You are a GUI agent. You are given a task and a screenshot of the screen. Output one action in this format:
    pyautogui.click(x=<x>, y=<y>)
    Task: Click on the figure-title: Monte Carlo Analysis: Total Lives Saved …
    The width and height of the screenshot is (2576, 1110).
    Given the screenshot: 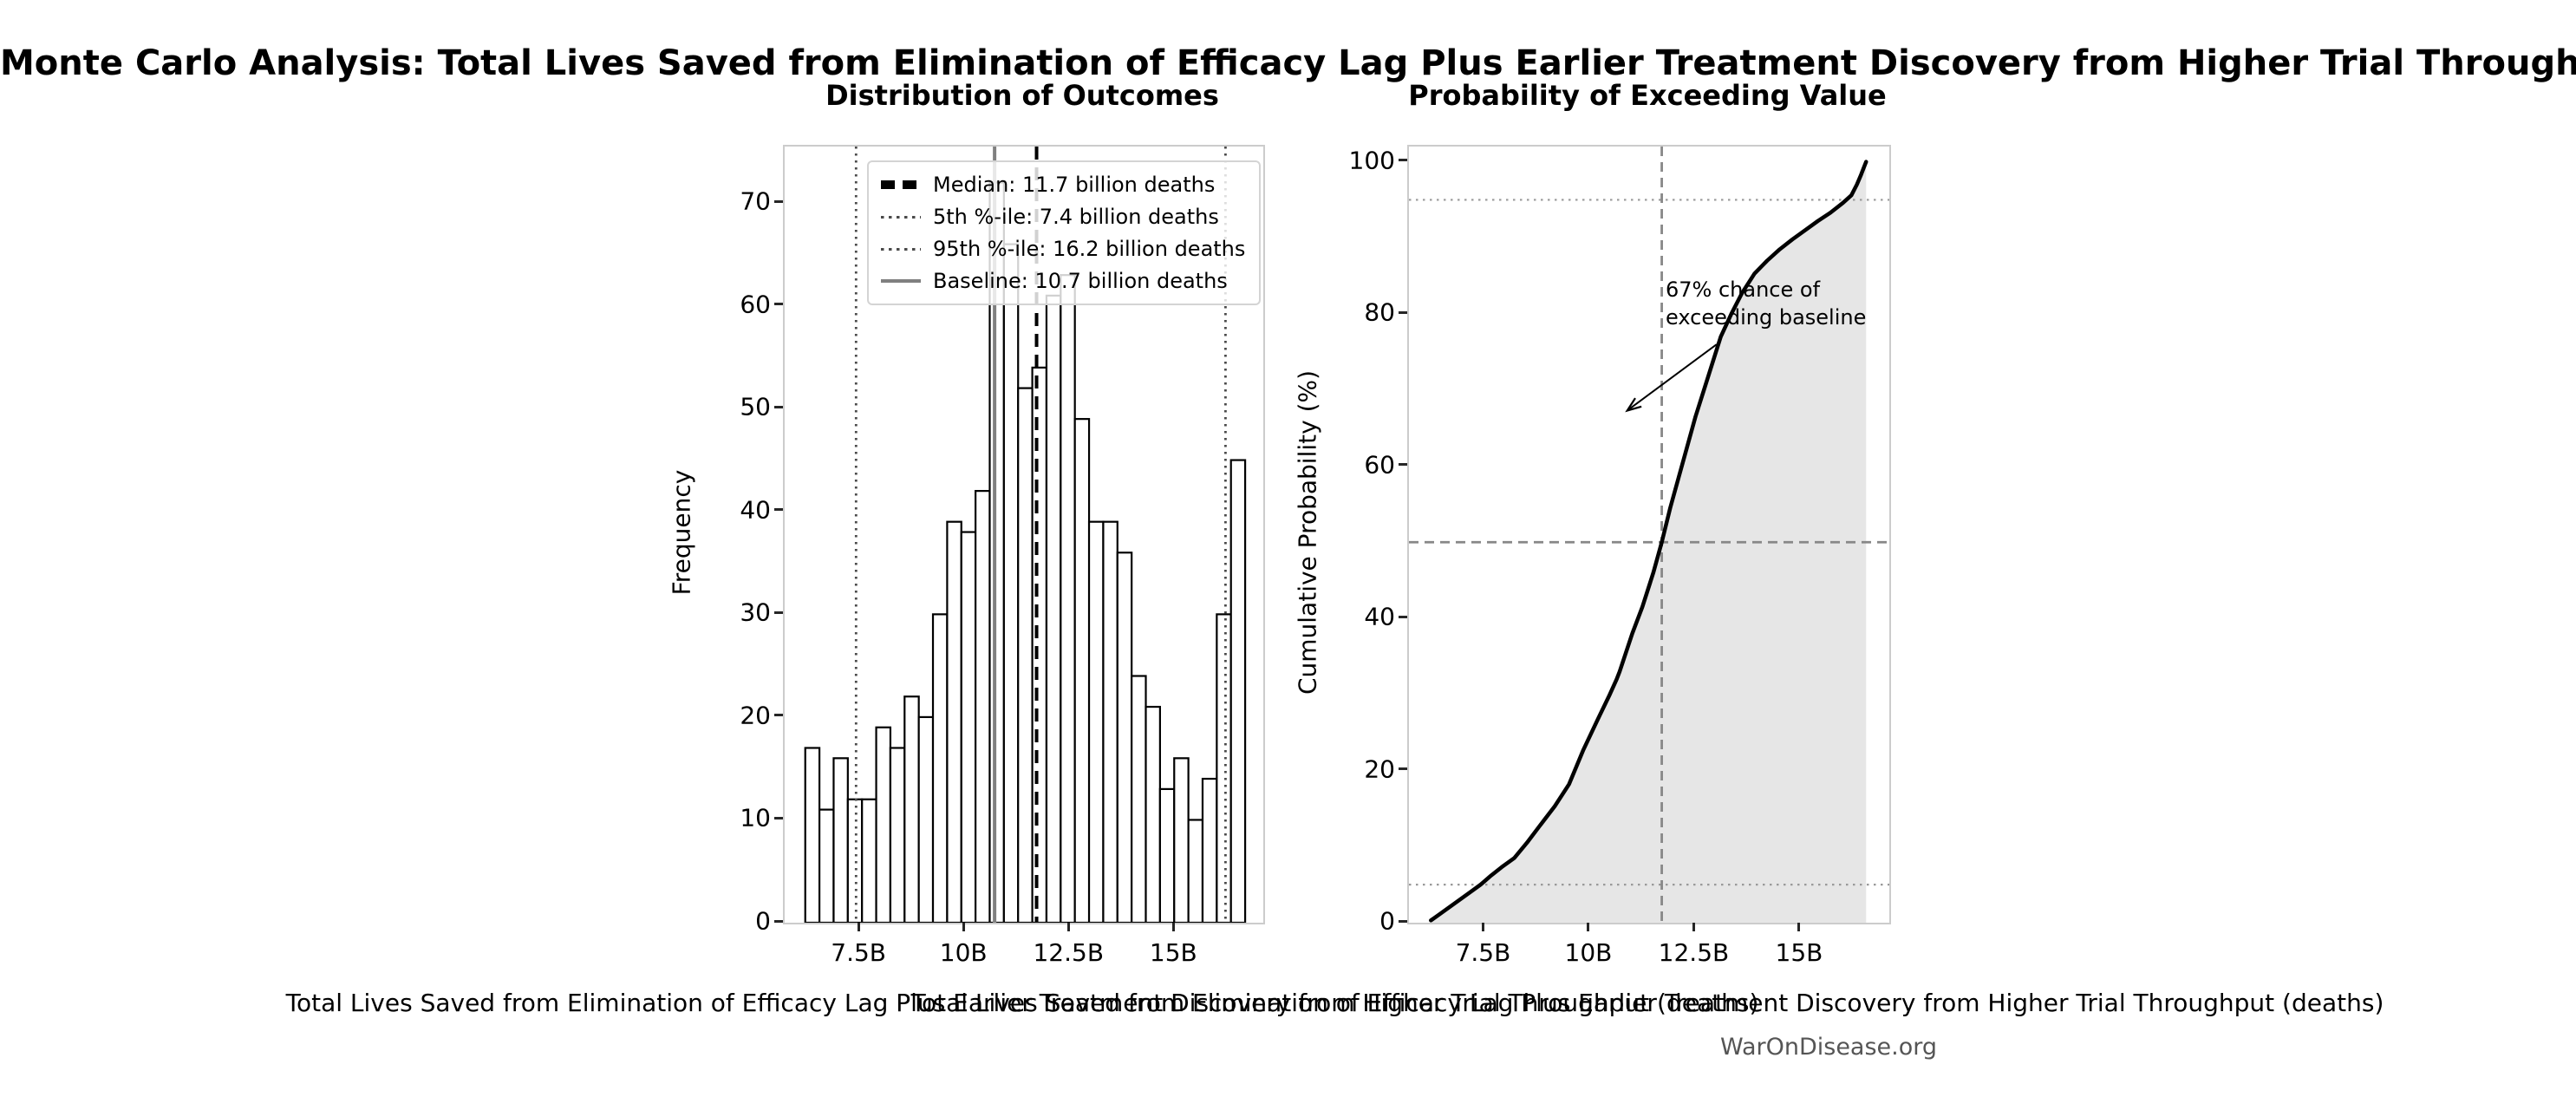 What is the action you would take?
    pyautogui.click(x=1288, y=63)
    